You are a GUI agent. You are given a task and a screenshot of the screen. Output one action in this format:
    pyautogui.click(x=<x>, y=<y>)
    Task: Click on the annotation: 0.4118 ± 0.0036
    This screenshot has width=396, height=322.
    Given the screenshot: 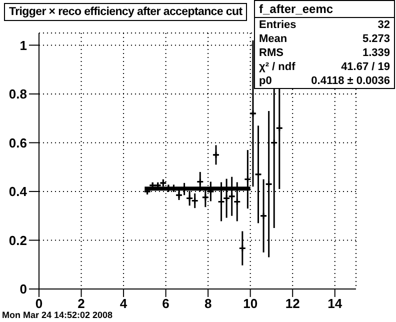 What is the action you would take?
    pyautogui.click(x=350, y=81)
    